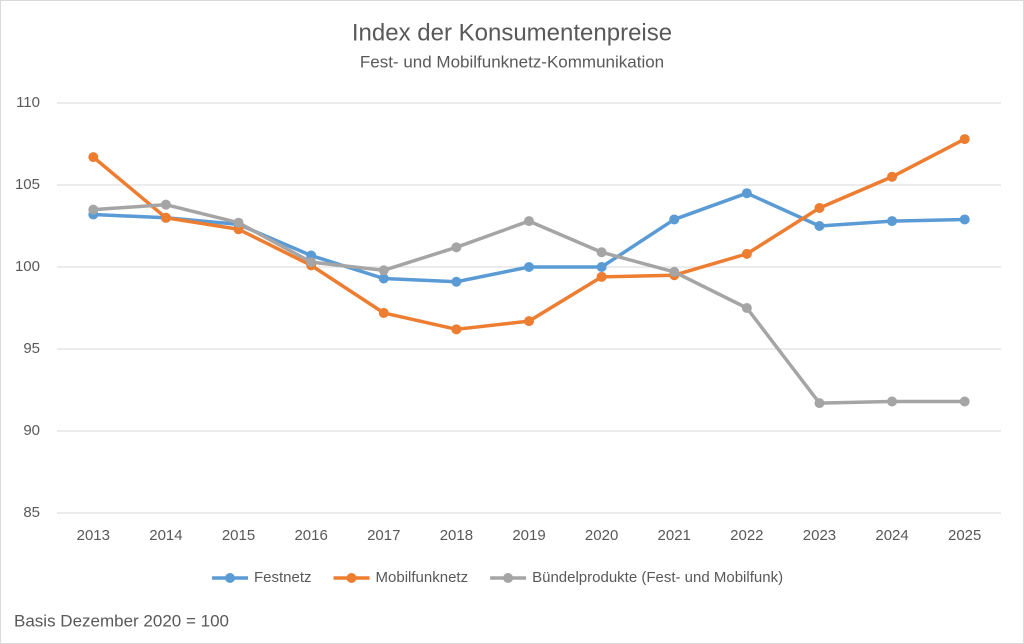 The image size is (1024, 644). Describe the element at coordinates (165, 535) in the screenshot. I see `x-tick-label: 2014` at that location.